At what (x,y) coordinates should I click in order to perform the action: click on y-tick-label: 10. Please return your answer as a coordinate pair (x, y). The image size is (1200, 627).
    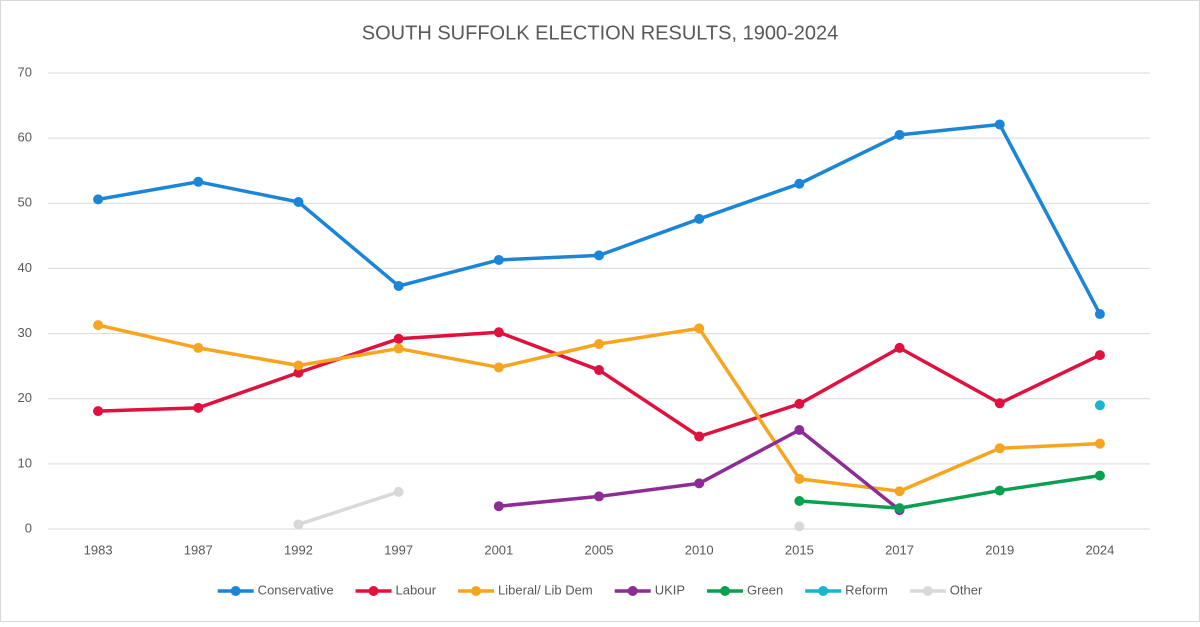
    Looking at the image, I should click on (25, 462).